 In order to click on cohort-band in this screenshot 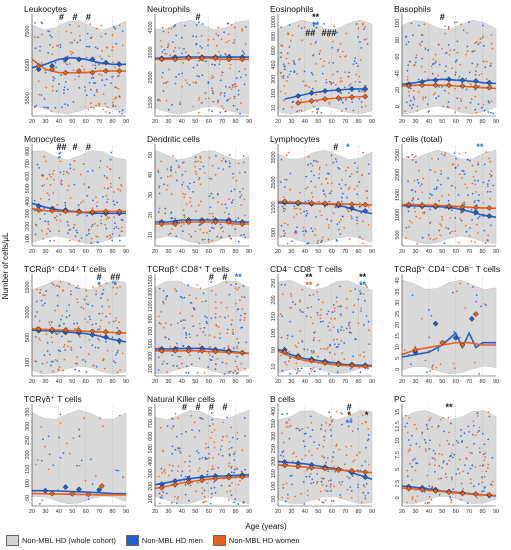, I will do `click(449, 457)`.